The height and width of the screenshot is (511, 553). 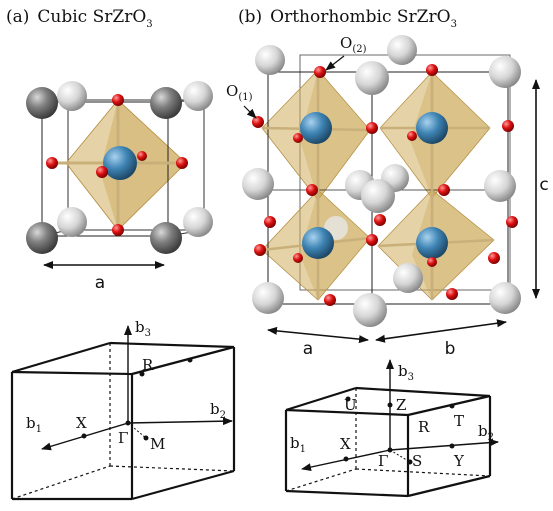 What do you see at coordinates (143, 328) in the screenshot?
I see `cubic-b3-label: b3` at bounding box center [143, 328].